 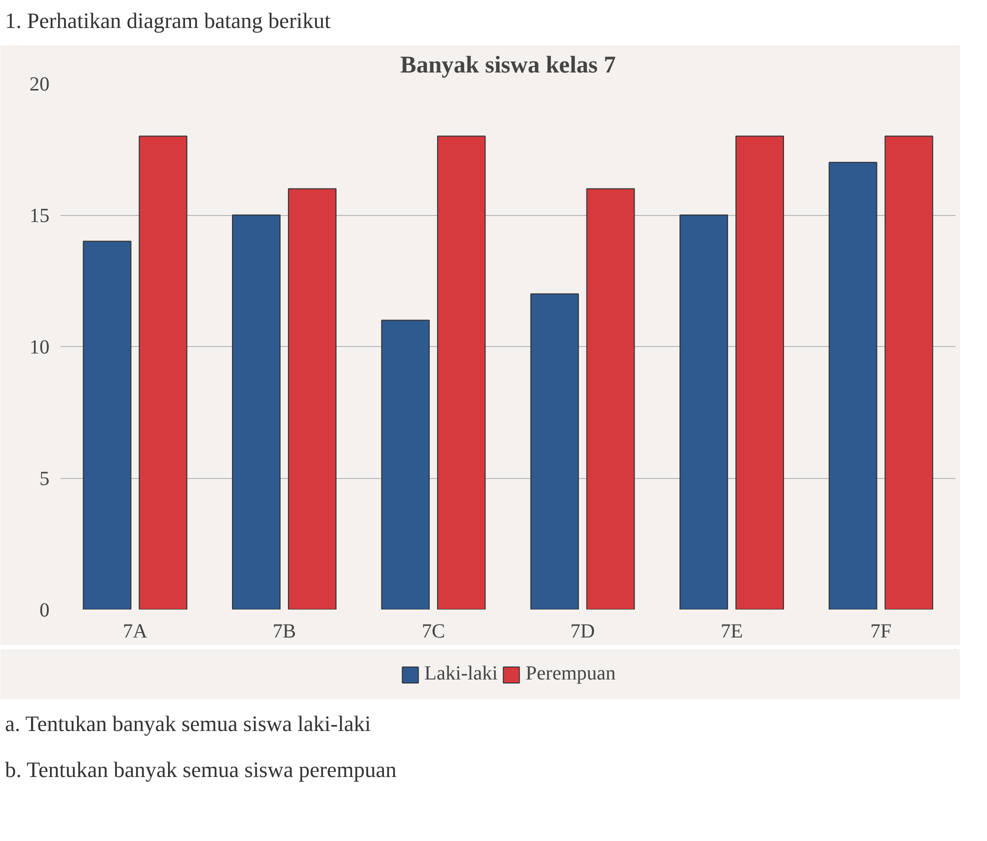 What do you see at coordinates (188, 724) in the screenshot?
I see `text: a. Tentukan banyak semua siswa laki-laki` at bounding box center [188, 724].